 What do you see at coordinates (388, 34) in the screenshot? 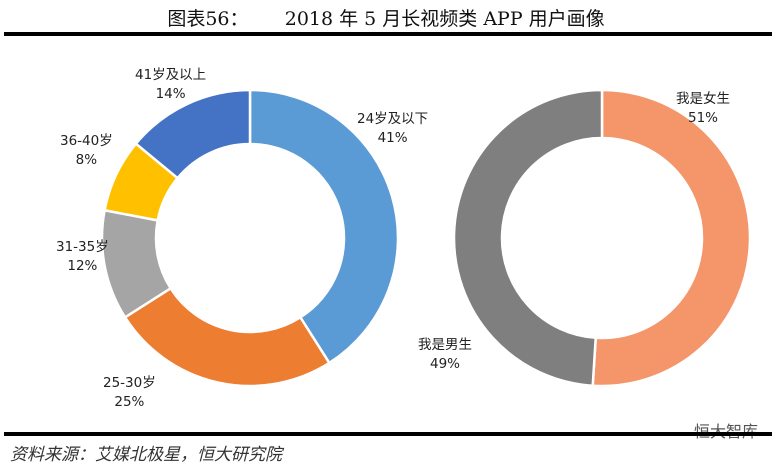
I see `top-rule` at bounding box center [388, 34].